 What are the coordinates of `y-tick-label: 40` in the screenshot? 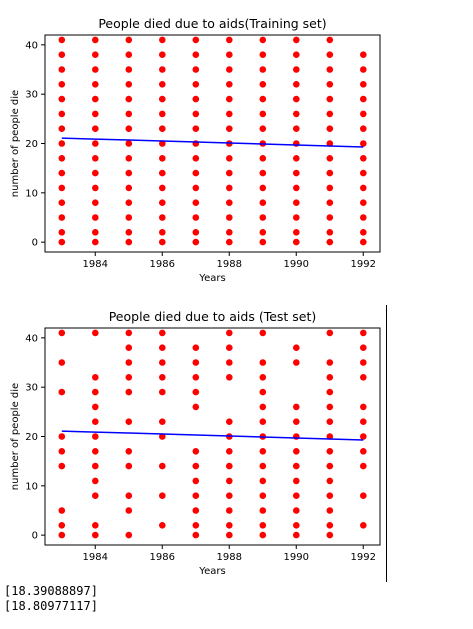 It's located at (31, 338).